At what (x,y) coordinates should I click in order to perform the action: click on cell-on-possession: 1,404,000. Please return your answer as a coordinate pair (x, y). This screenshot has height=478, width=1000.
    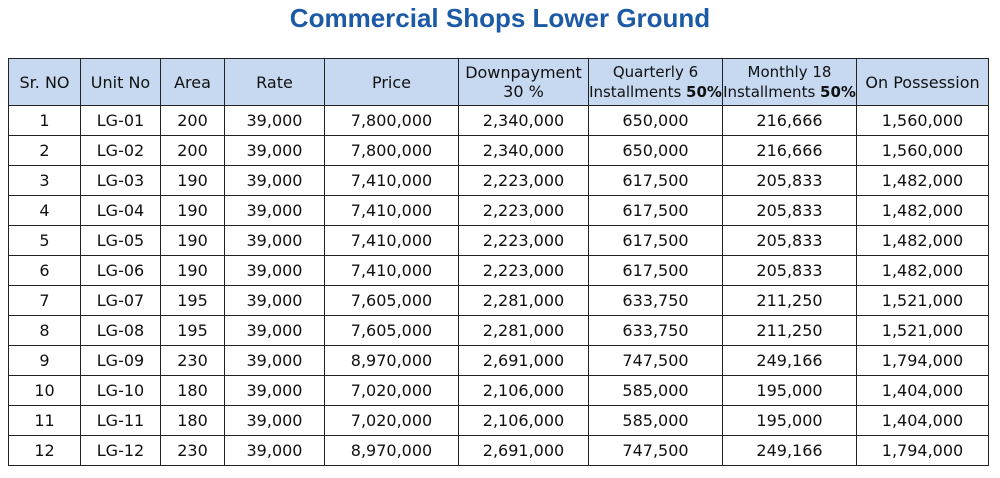
    Looking at the image, I should click on (922, 420).